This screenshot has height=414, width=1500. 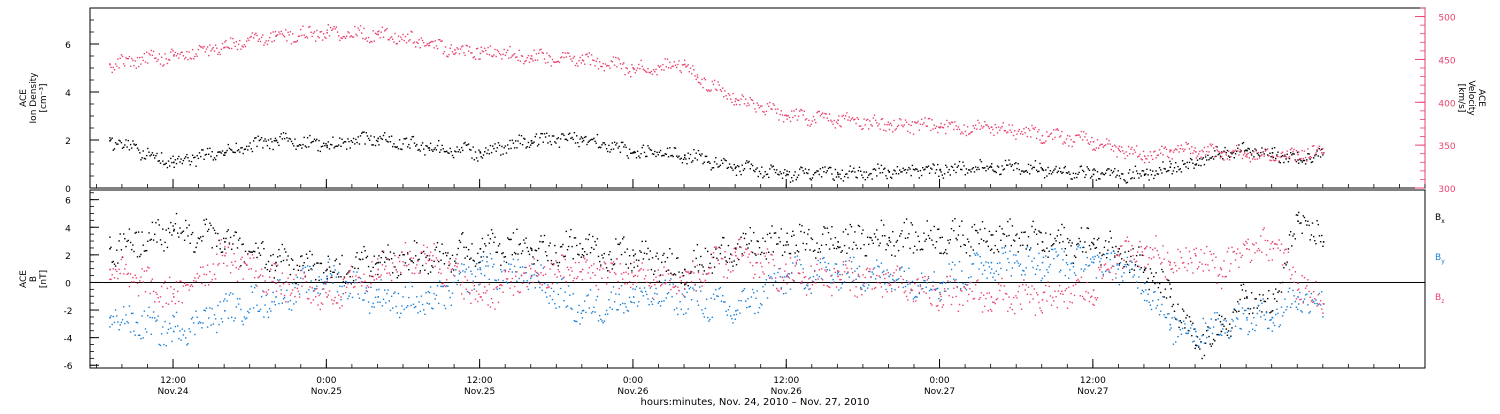 What do you see at coordinates (68, 257) in the screenshot?
I see `y-tick-label: 2` at bounding box center [68, 257].